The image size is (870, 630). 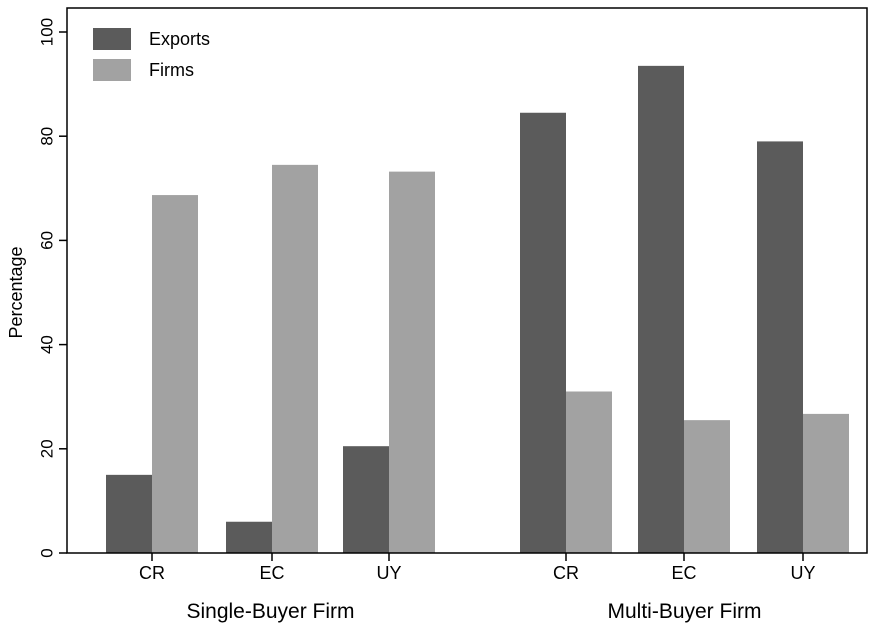 What do you see at coordinates (683, 573) in the screenshot?
I see `x-tick-label-ec-1: EC` at bounding box center [683, 573].